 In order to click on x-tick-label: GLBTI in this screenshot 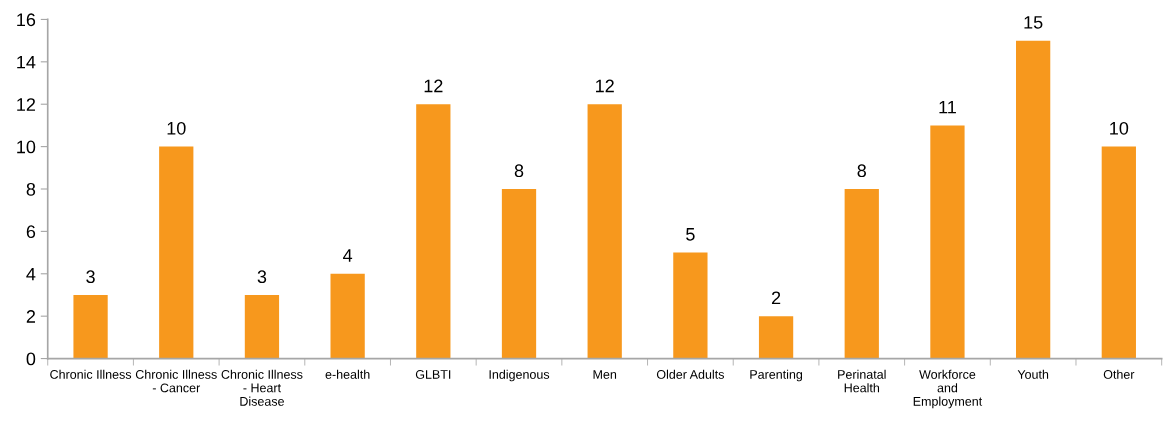, I will do `click(433, 374)`.